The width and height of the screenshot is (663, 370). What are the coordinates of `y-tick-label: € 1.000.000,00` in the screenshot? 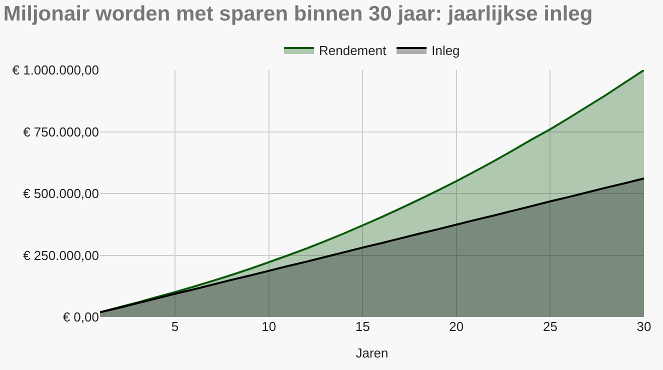 It's located at (55, 70).